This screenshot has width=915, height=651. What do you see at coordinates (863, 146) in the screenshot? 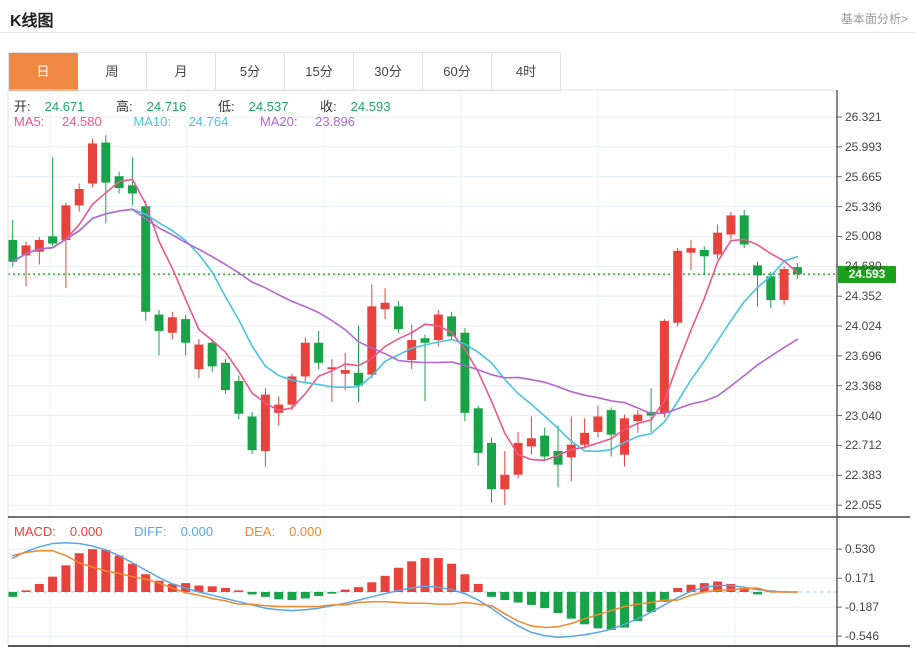
I see `axis-tick-label: 25.993` at bounding box center [863, 146].